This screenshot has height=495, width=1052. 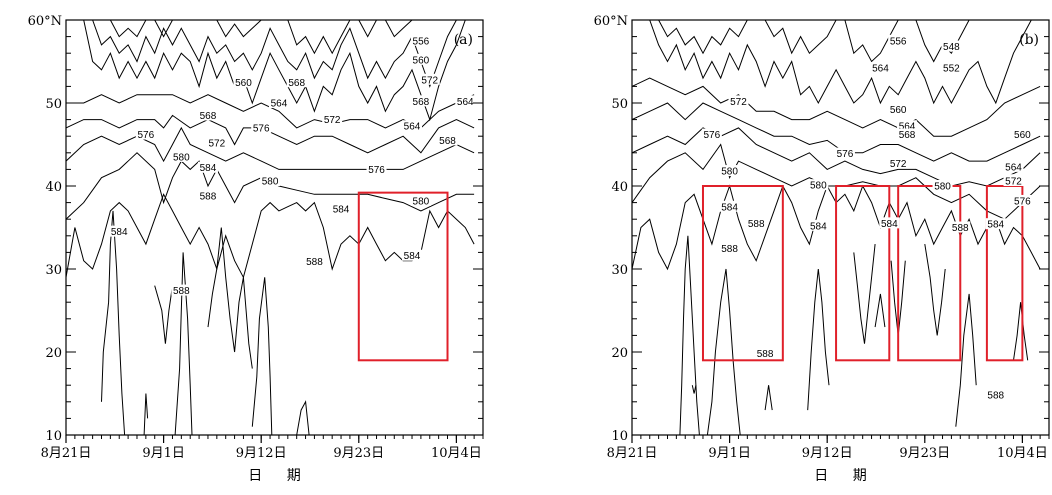 What do you see at coordinates (729, 453) in the screenshot?
I see `x-tick-label: 9月1日` at bounding box center [729, 453].